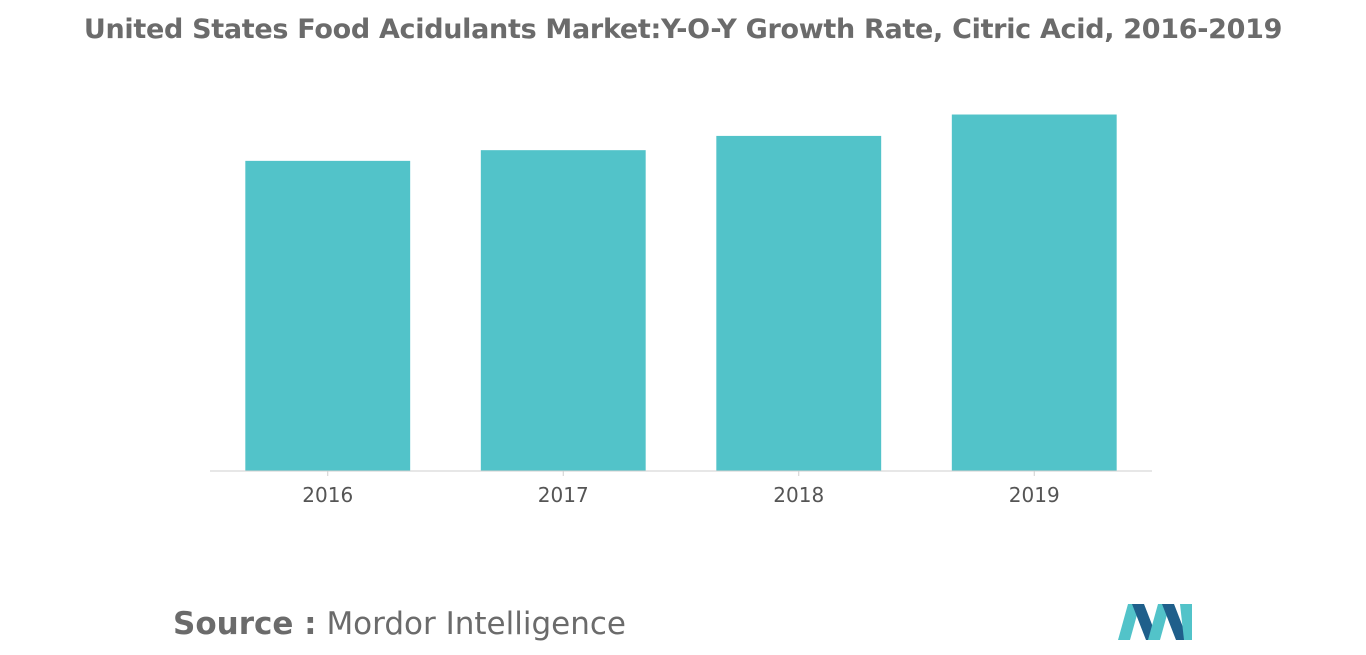 The image size is (1366, 655). What do you see at coordinates (1034, 292) in the screenshot?
I see `bar-2019` at bounding box center [1034, 292].